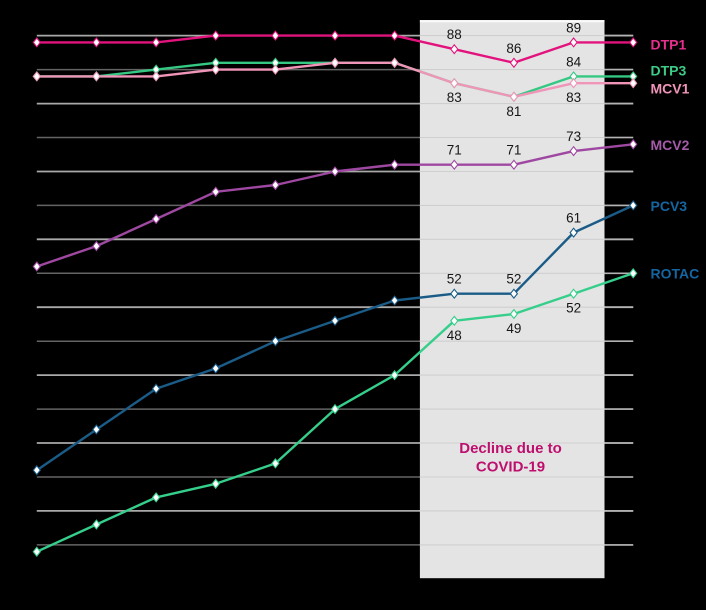 The height and width of the screenshot is (610, 706). I want to click on svg-text: DTP3, so click(669, 71).